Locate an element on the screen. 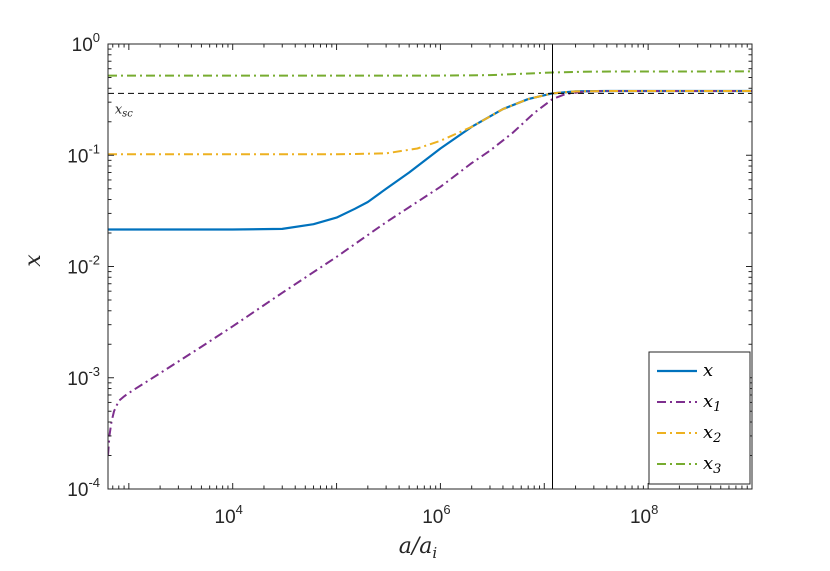  y-tick-label: 10⁰ is located at coordinates (86, 43).